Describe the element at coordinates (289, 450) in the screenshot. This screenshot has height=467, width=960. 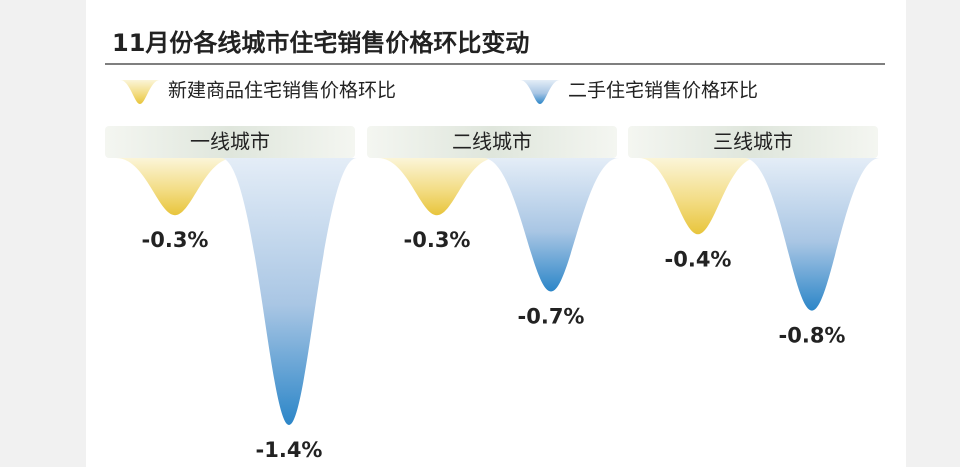
I see `value-label: -1.4%` at that location.